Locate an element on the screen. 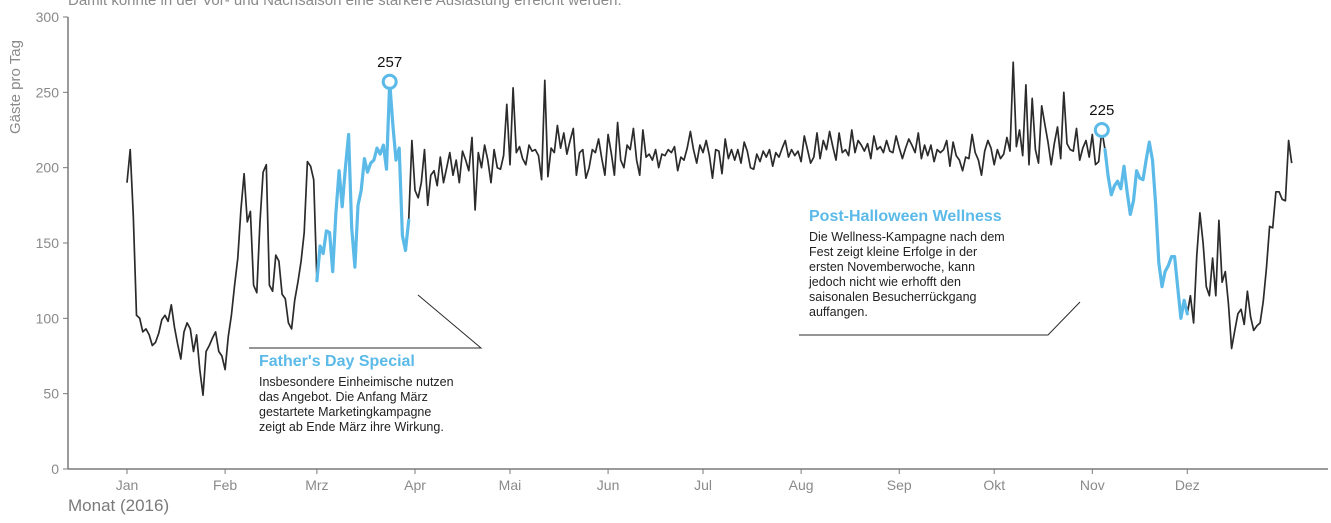 The height and width of the screenshot is (523, 1331). x-tick-label: Okt is located at coordinates (994, 485).